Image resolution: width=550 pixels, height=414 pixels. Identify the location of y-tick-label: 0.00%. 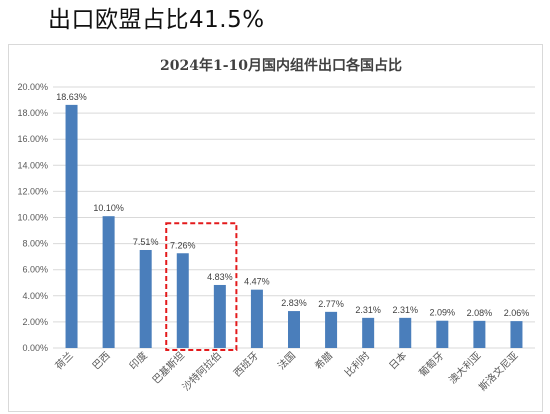
(35, 348).